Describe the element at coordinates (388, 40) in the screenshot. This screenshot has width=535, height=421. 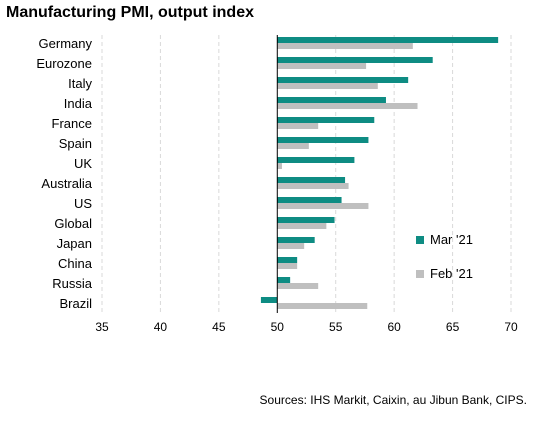
I see `bar-mar-germany` at that location.